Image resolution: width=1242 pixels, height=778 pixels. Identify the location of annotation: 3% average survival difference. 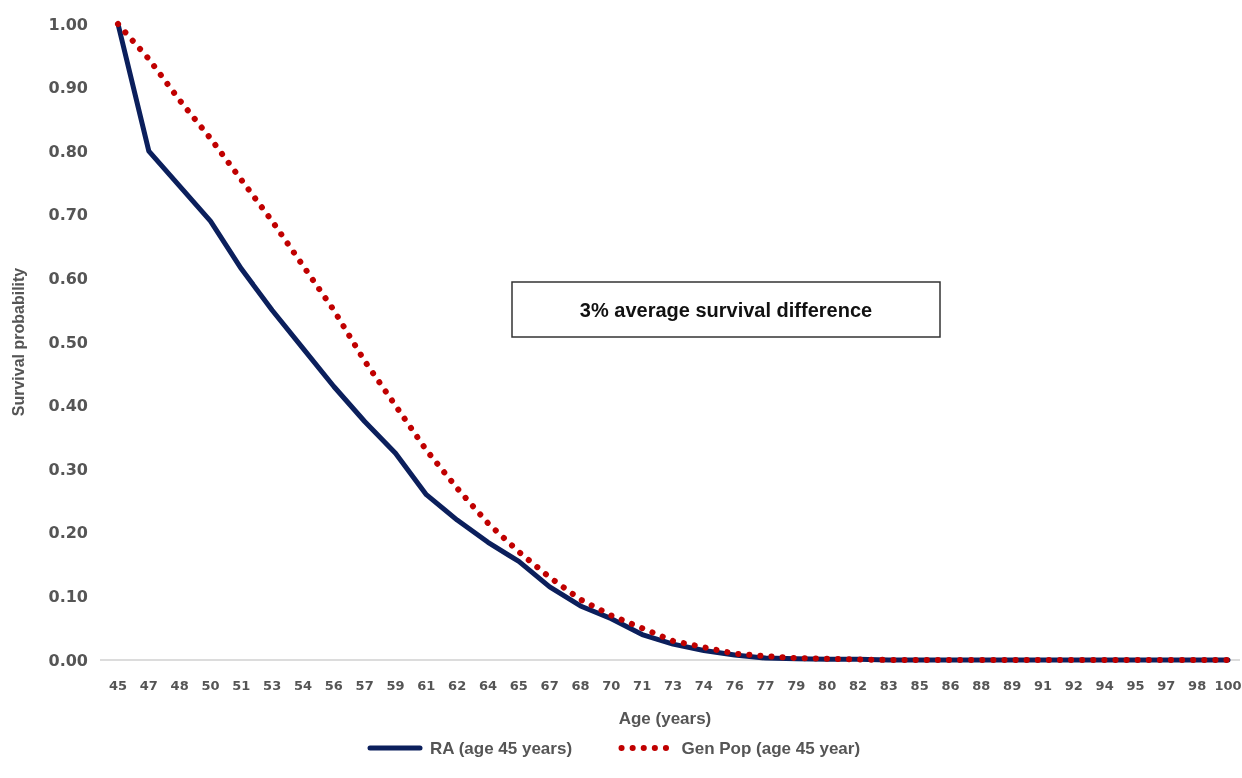
(726, 310).